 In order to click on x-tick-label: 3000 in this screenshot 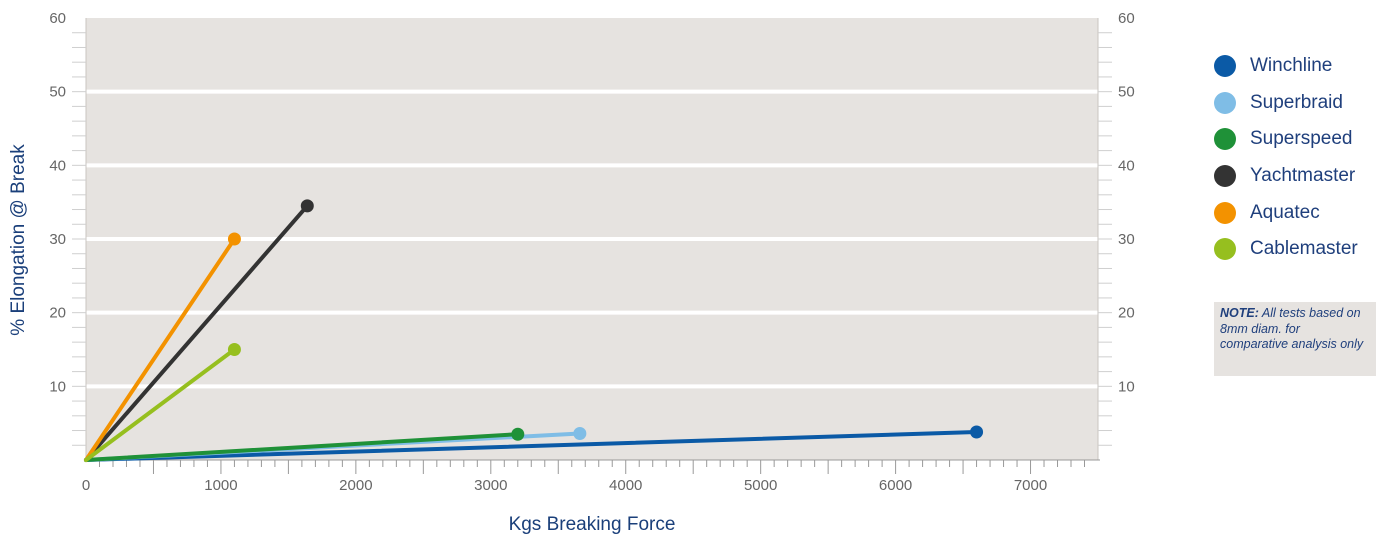, I will do `click(490, 485)`.